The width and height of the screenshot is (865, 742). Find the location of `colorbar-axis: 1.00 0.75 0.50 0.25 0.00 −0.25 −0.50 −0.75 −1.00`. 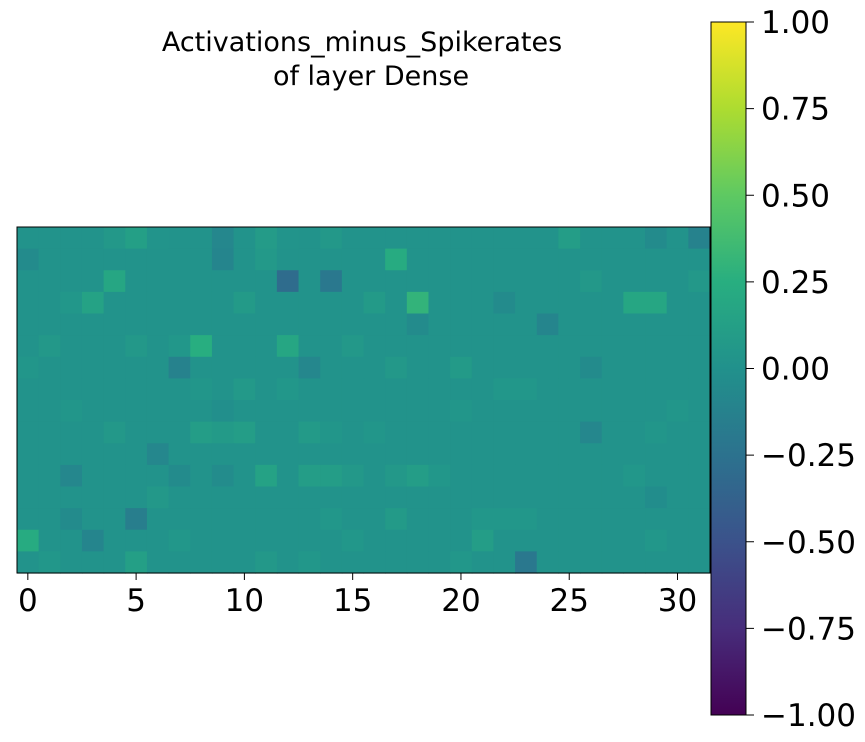

colorbar-axis: 1.00 0.75 0.50 0.25 0.00 −0.25 −0.50 −0.75 −1.00 is located at coordinates (801, 369).